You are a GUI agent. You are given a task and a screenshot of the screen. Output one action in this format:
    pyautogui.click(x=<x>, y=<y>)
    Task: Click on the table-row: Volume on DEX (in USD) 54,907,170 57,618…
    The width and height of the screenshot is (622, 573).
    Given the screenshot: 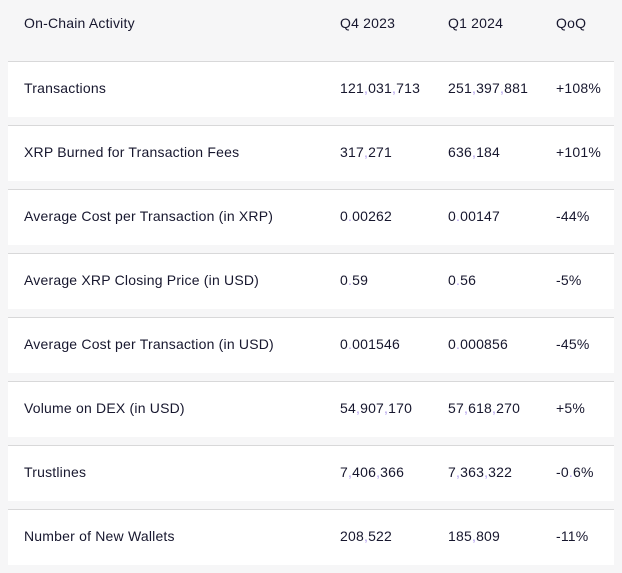 What is the action you would take?
    pyautogui.click(x=311, y=409)
    